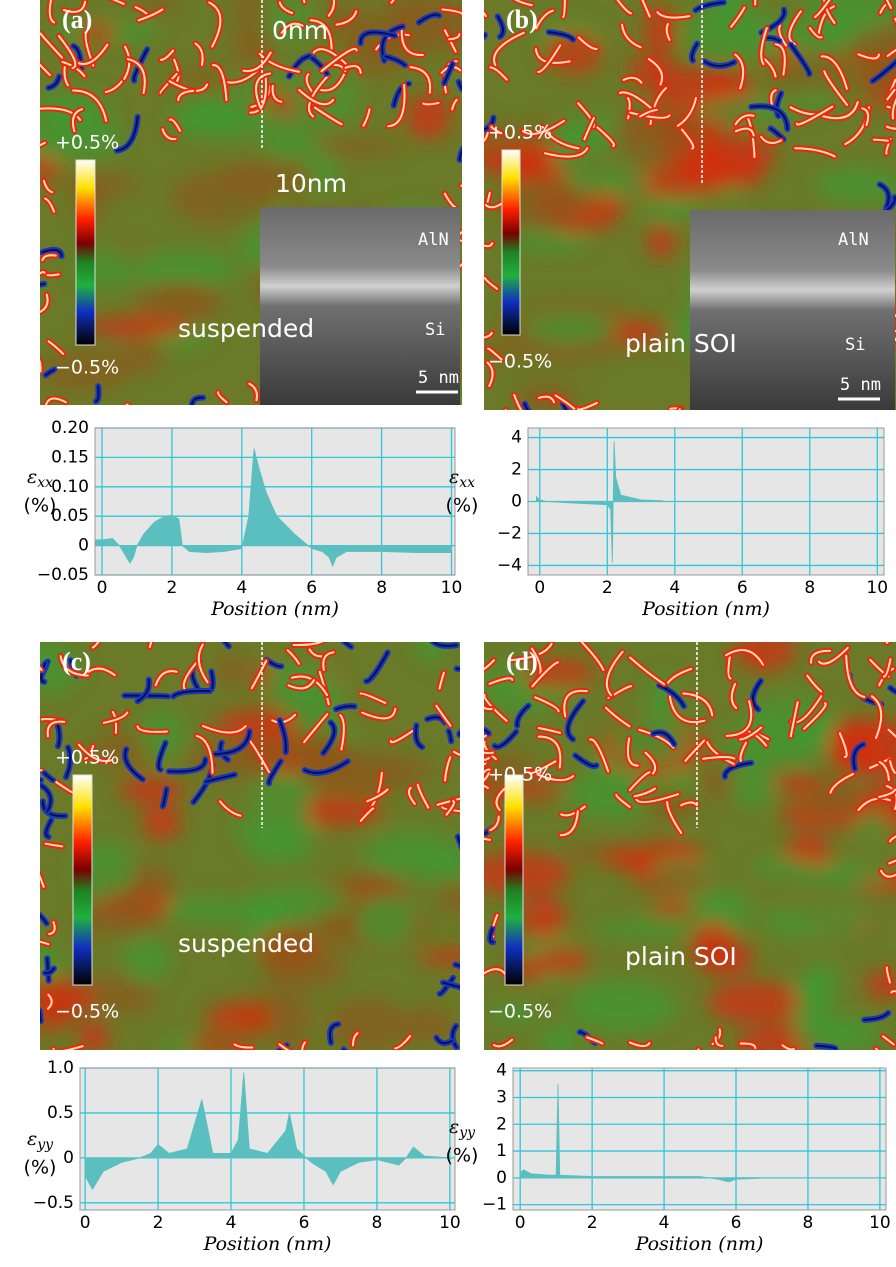 This screenshot has height=1267, width=896. Describe the element at coordinates (853, 240) in the screenshot. I see `inset-label: AlN` at that location.